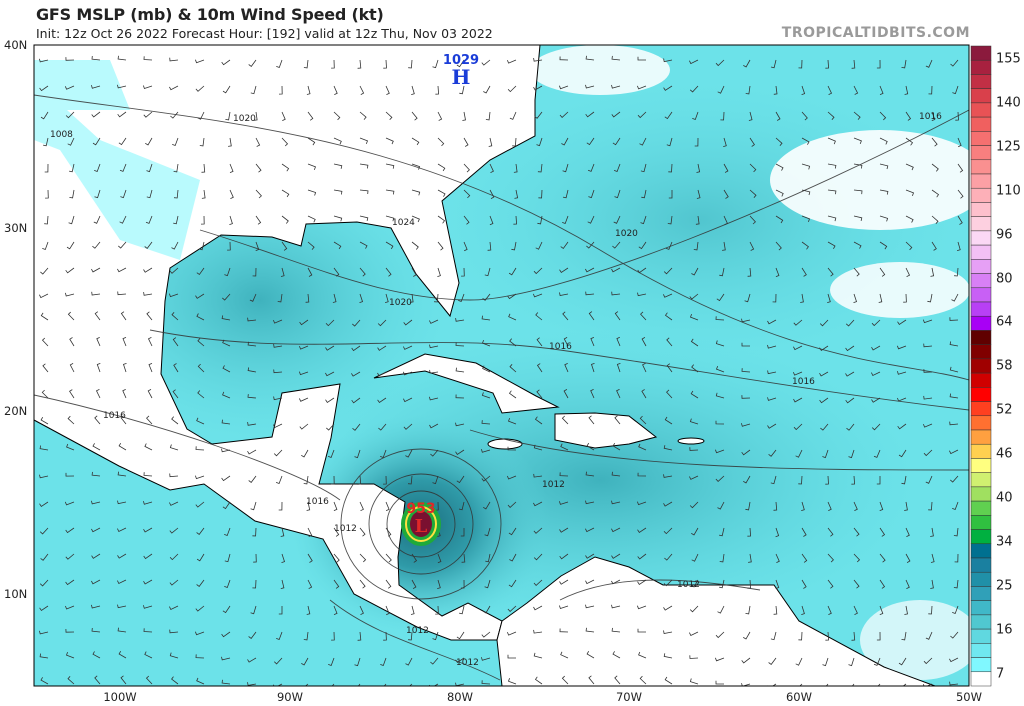 The width and height of the screenshot is (1024, 706). Describe the element at coordinates (799, 697) in the screenshot. I see `lon-label: 60W` at that location.